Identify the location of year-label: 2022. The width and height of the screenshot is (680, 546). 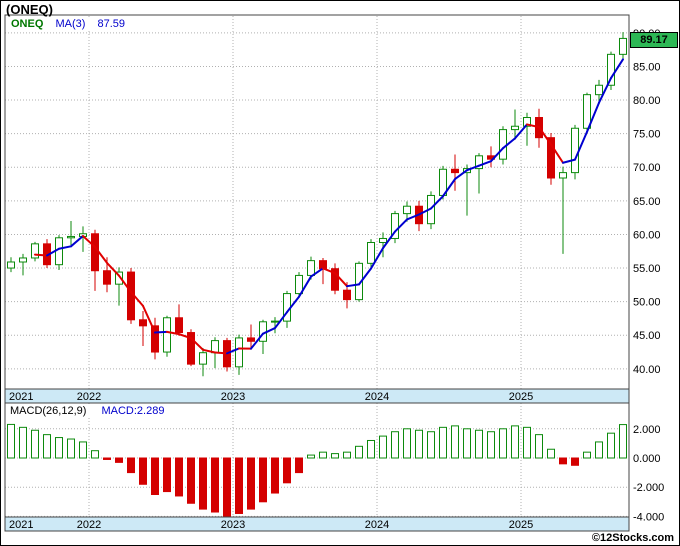
(89, 525).